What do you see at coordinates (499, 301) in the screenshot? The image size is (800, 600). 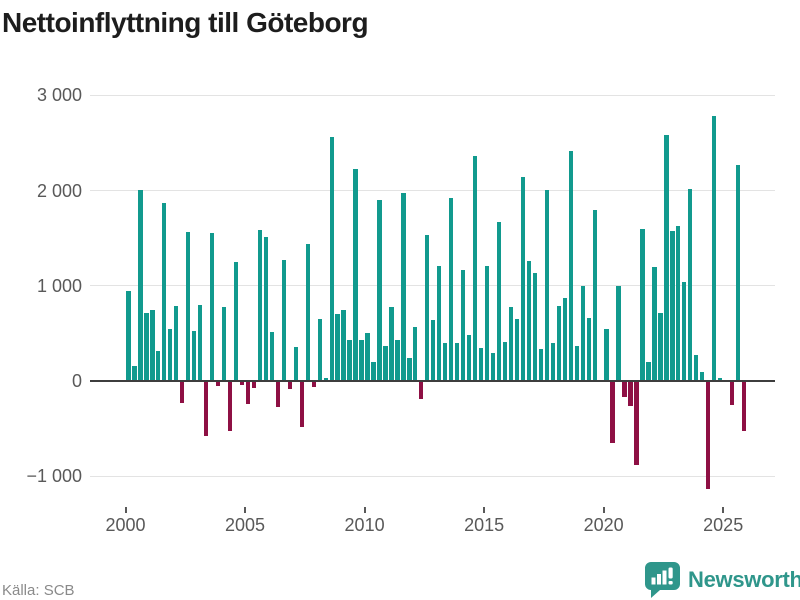 I see `bar-2015-Q3` at bounding box center [499, 301].